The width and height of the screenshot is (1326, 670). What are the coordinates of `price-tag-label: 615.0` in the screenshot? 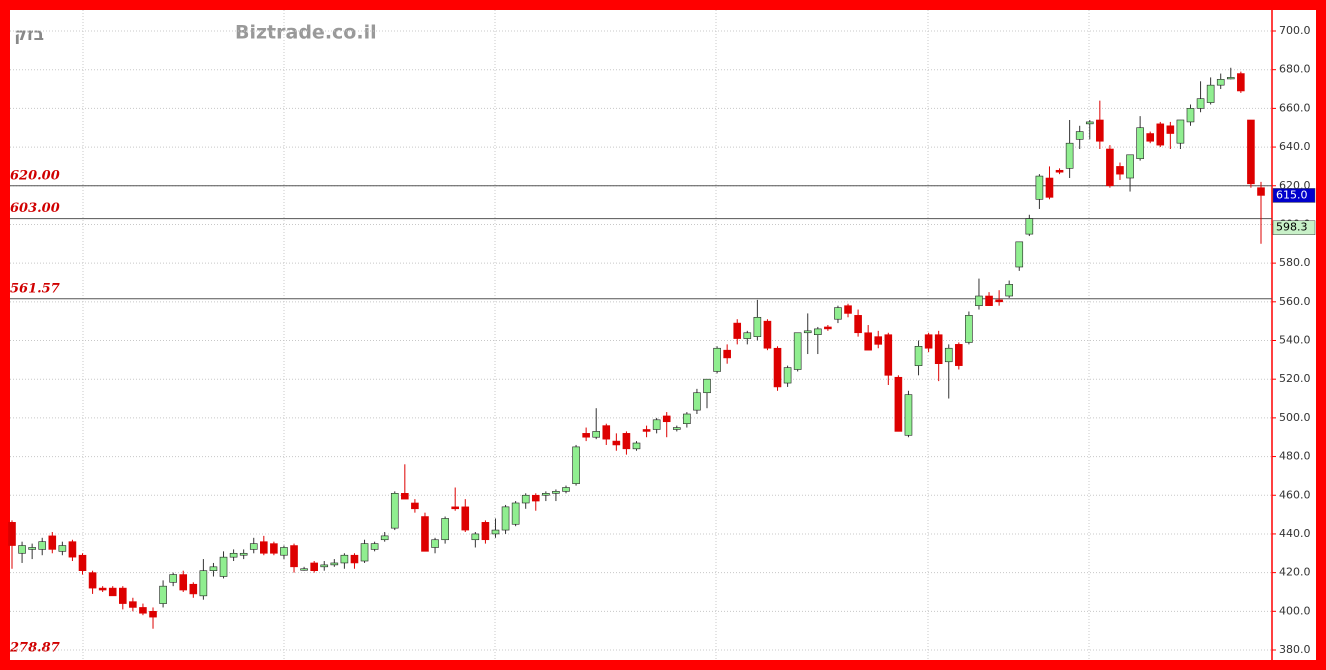 It's located at (1292, 194).